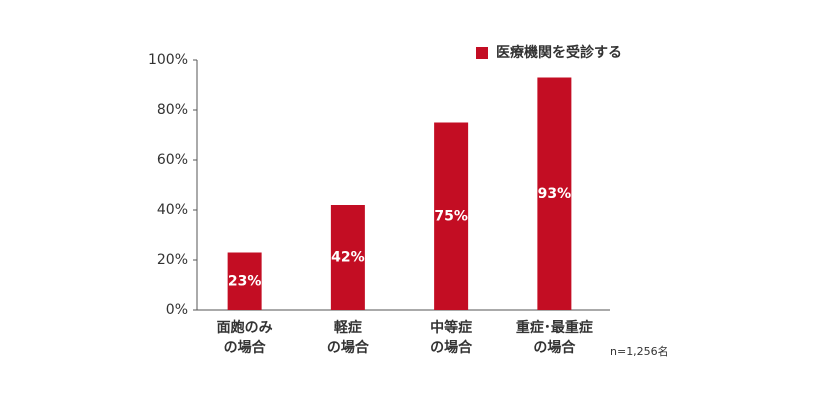  I want to click on value-label: 42%, so click(348, 258).